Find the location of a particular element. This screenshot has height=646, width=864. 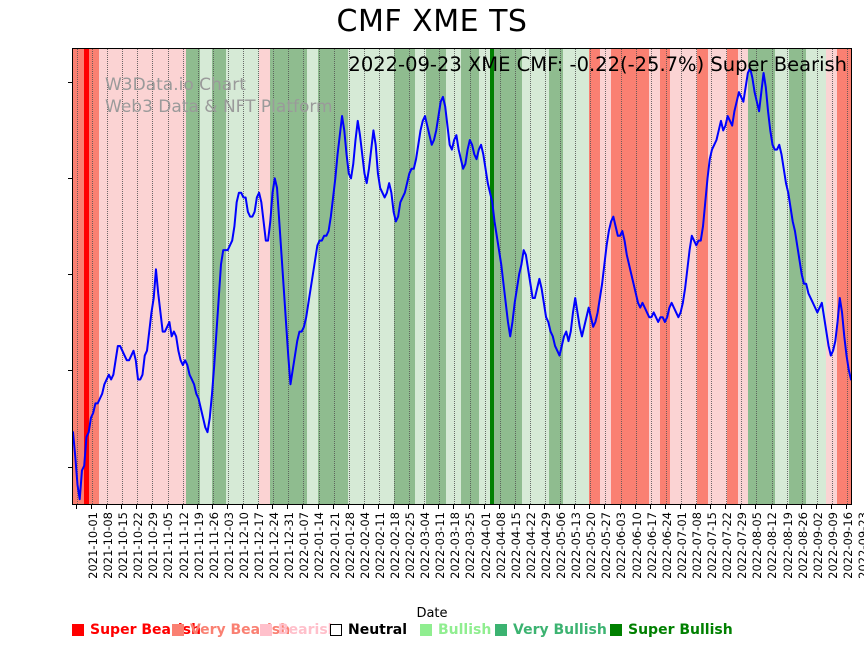

x-tick-label: 2021-11-05 is located at coordinates (168, 545).